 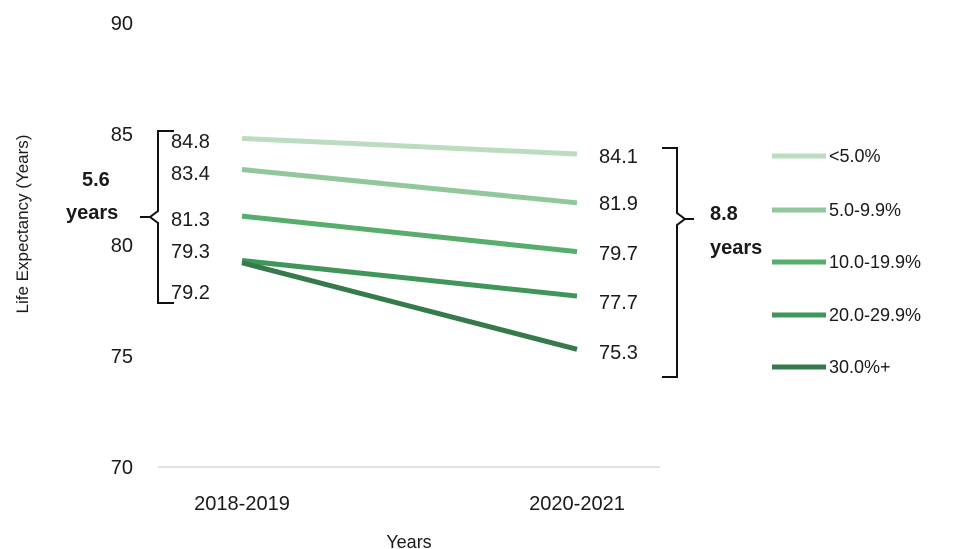 What do you see at coordinates (122, 468) in the screenshot?
I see `y-tick-label: 70` at bounding box center [122, 468].